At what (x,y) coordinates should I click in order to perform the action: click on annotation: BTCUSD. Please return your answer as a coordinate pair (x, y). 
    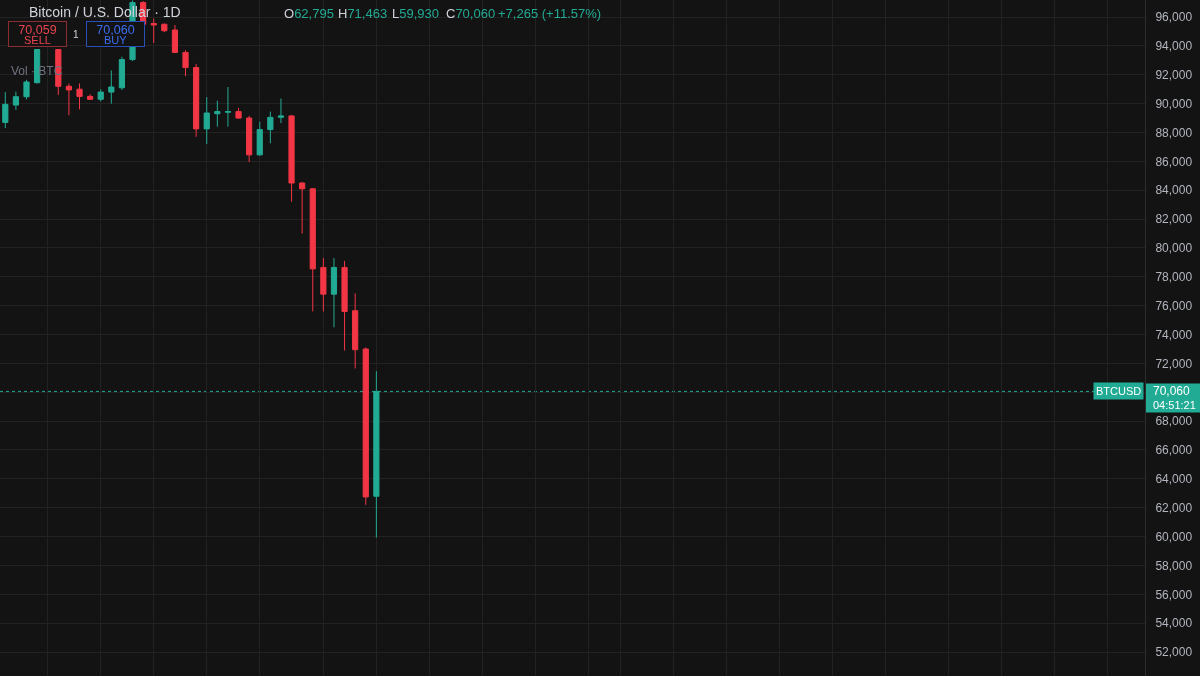
    Looking at the image, I should click on (1119, 391).